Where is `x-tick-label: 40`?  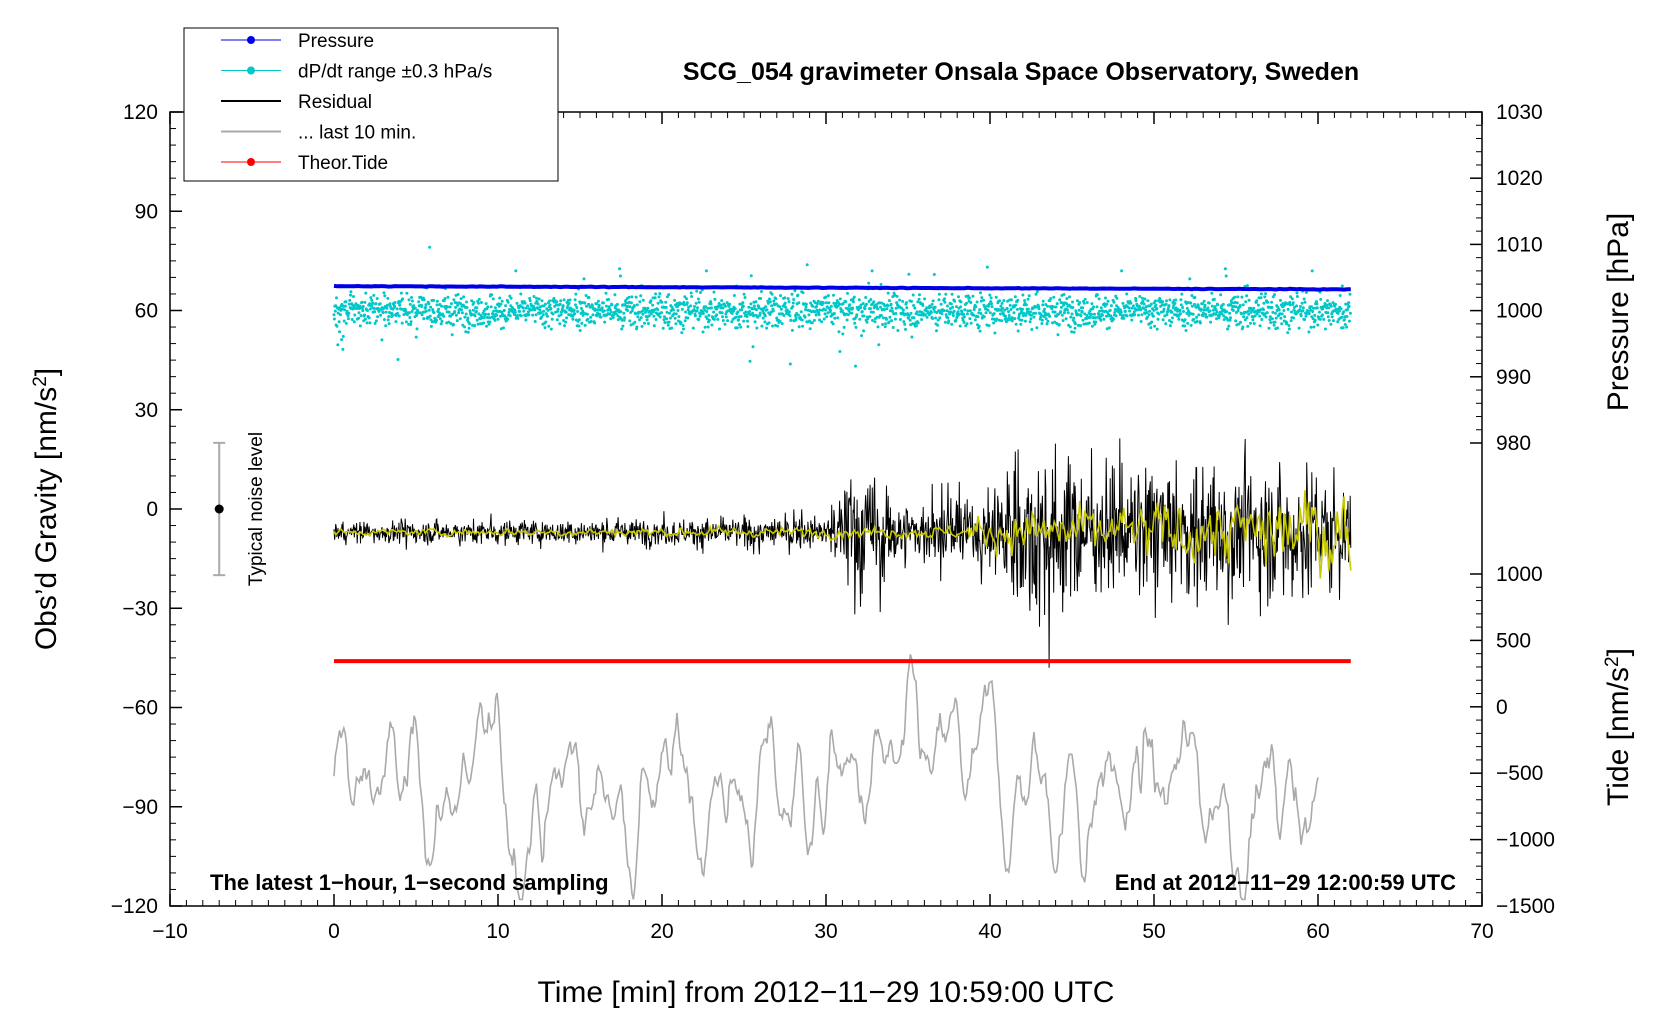
x-tick-label: 40 is located at coordinates (989, 931).